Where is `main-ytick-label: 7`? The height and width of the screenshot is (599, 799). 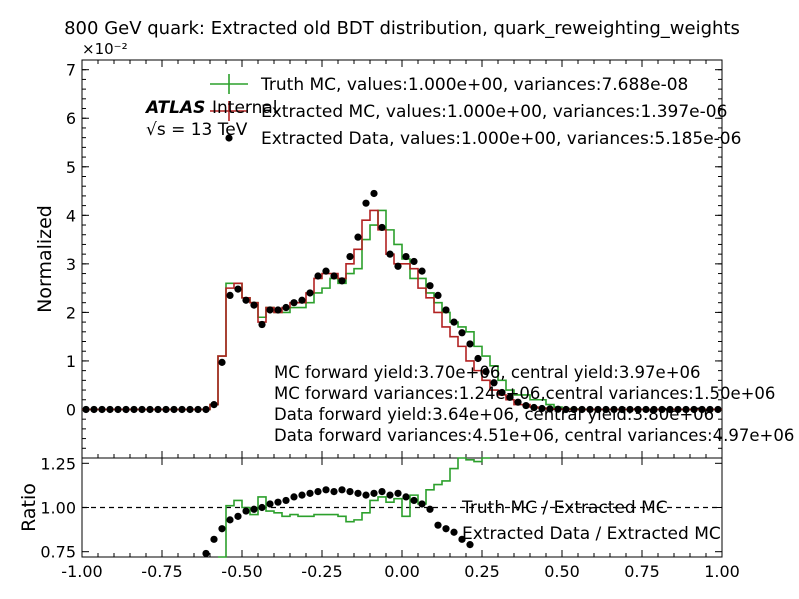 main-ytick-label: 7 is located at coordinates (71, 70).